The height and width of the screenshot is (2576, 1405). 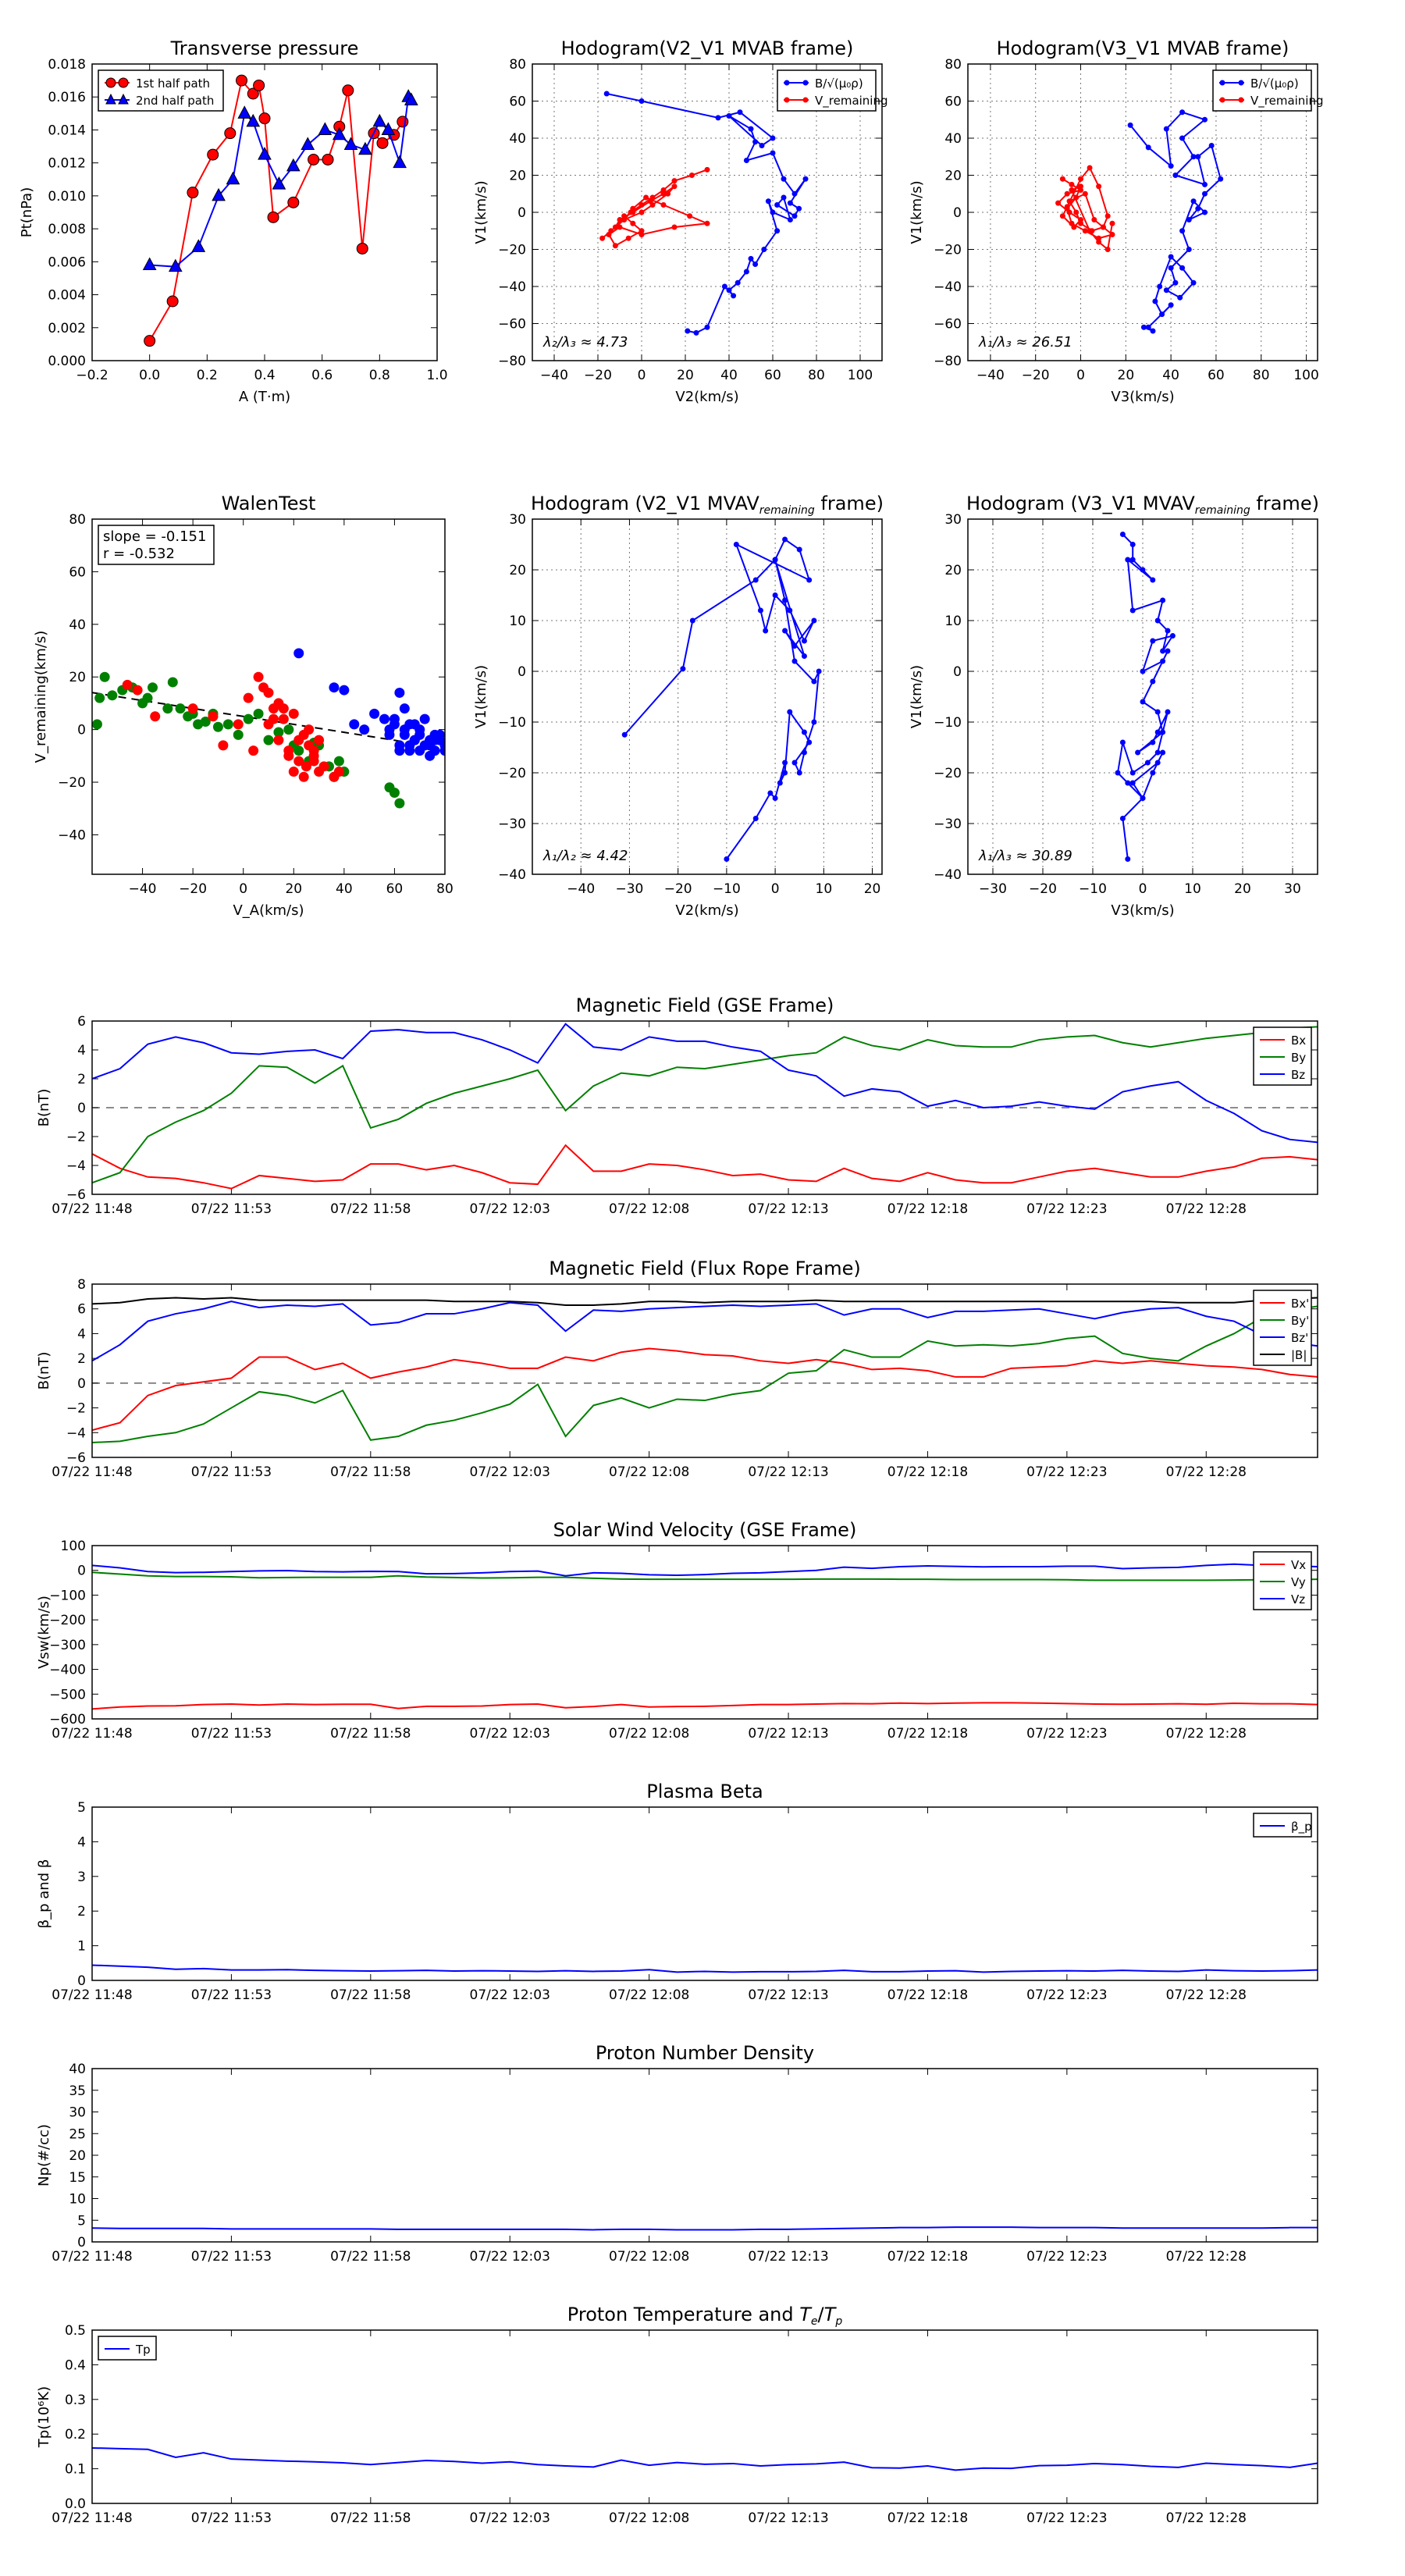 What do you see at coordinates (1143, 910) in the screenshot?
I see `x-axis-label: V3(km/s)` at bounding box center [1143, 910].